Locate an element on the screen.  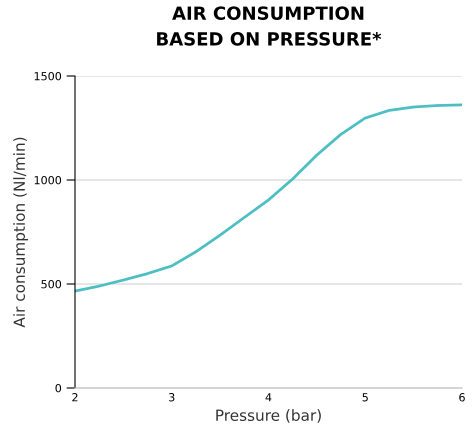
x-tick-label: 5 is located at coordinates (365, 397).